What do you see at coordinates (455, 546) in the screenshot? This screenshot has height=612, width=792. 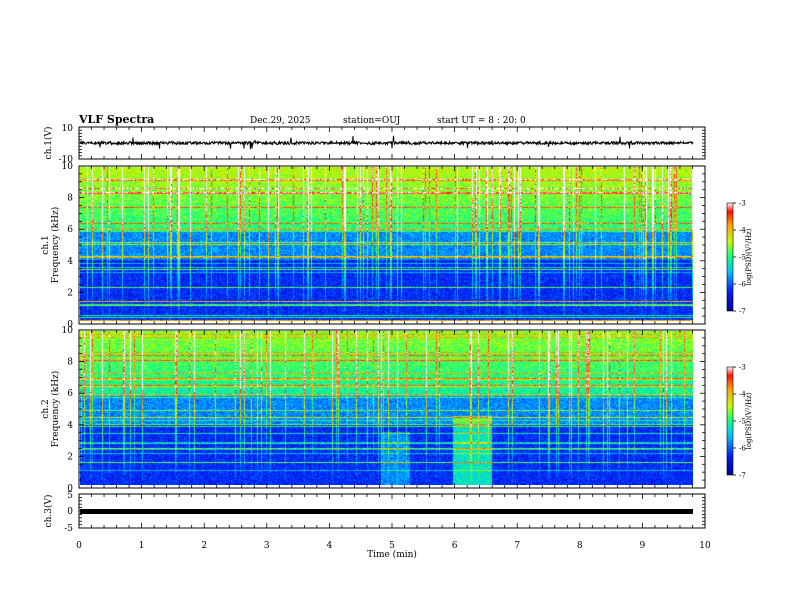 I see `x-tick-label: 6` at bounding box center [455, 546].